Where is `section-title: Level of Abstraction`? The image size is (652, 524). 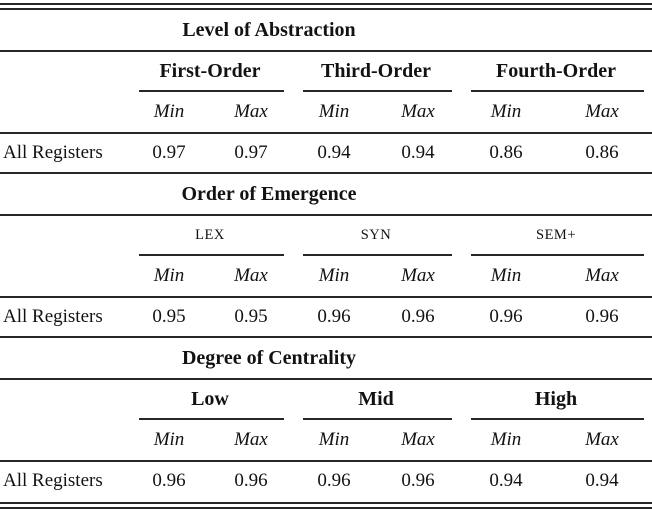 section-title: Level of Abstraction is located at coordinates (269, 29).